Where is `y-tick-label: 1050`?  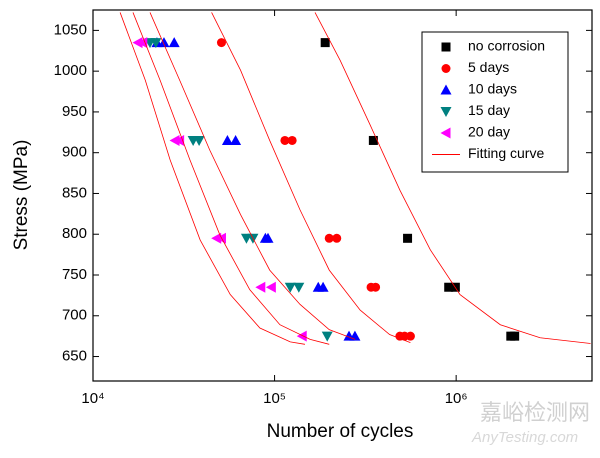
y-tick-label: 1050 is located at coordinates (70, 29).